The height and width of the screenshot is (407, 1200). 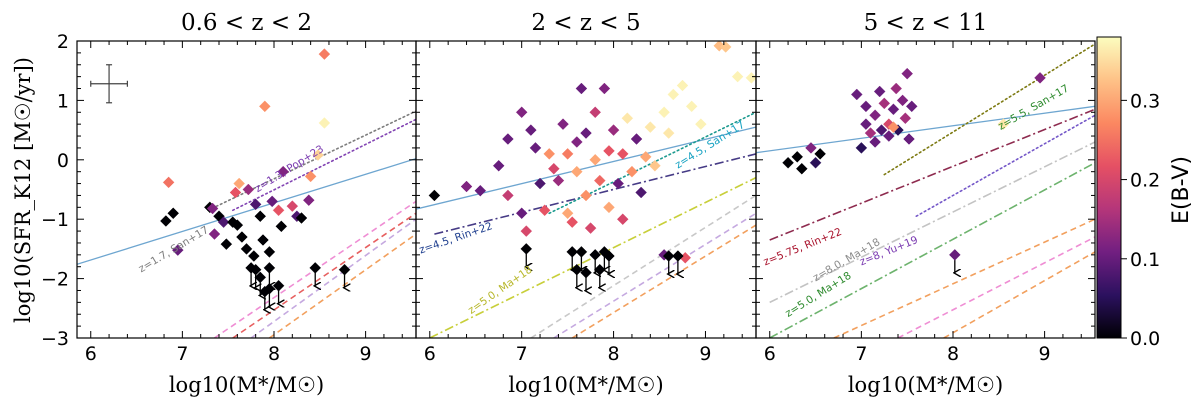 I want to click on line-annotation: z=5.5, San+17, so click(x=1033, y=108).